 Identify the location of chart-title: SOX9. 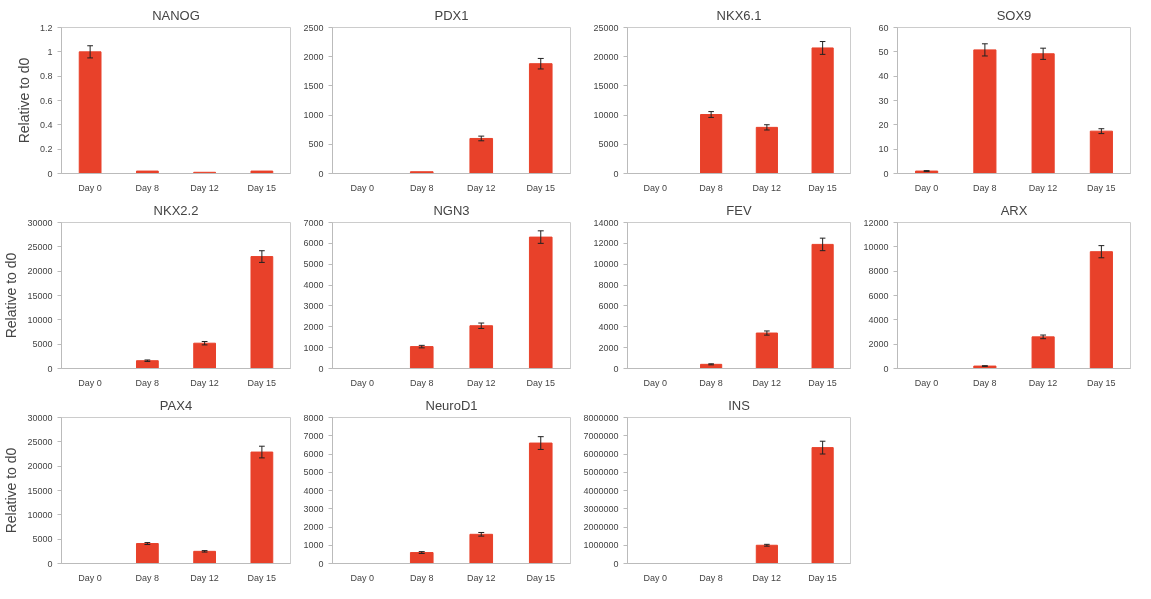
(1014, 15).